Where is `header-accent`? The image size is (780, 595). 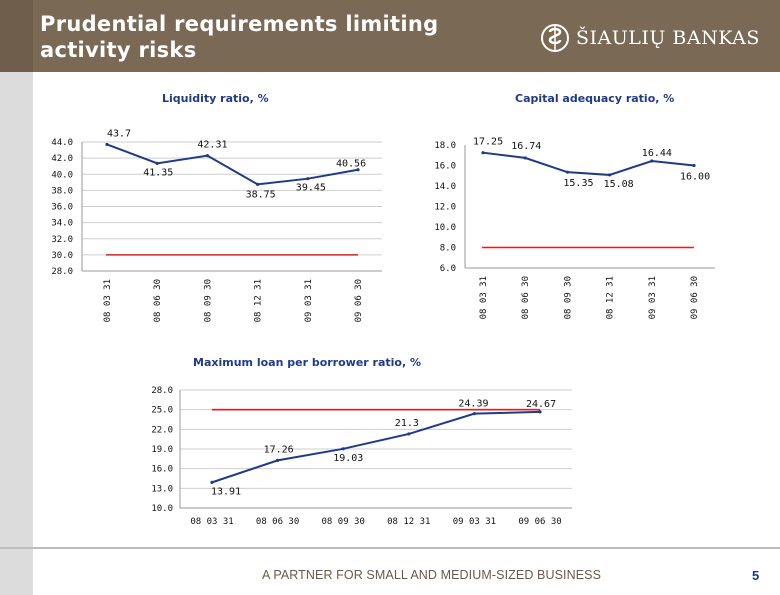
header-accent is located at coordinates (16, 36).